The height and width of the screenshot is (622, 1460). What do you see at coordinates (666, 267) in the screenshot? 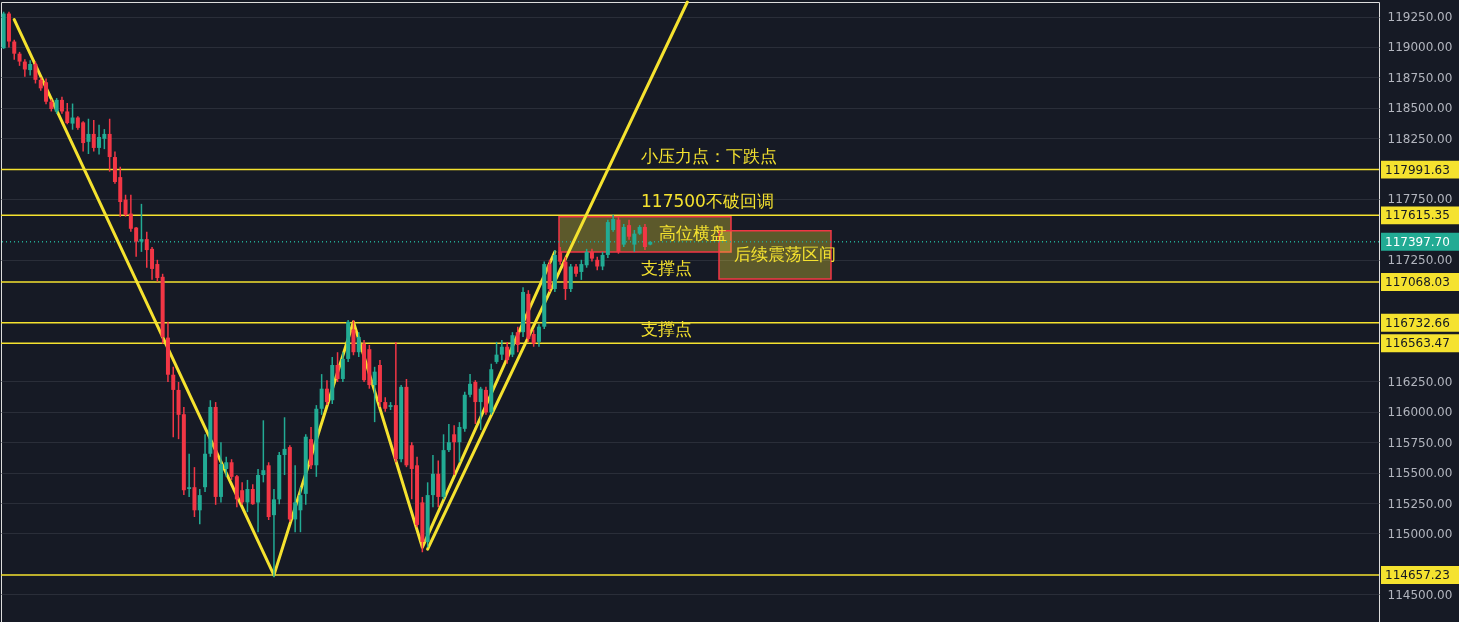
I see `ref-line-label: 支撑点` at bounding box center [666, 267].